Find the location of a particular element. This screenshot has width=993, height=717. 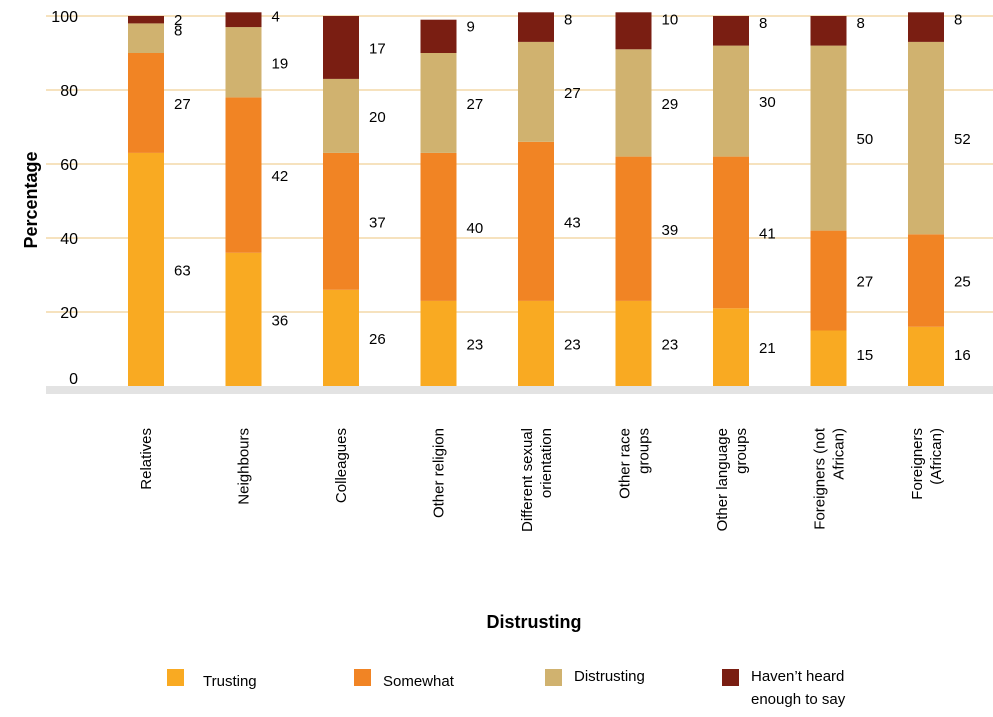

x-tick-label-other-language-groups: Other language groups is located at coordinates (732, 479).